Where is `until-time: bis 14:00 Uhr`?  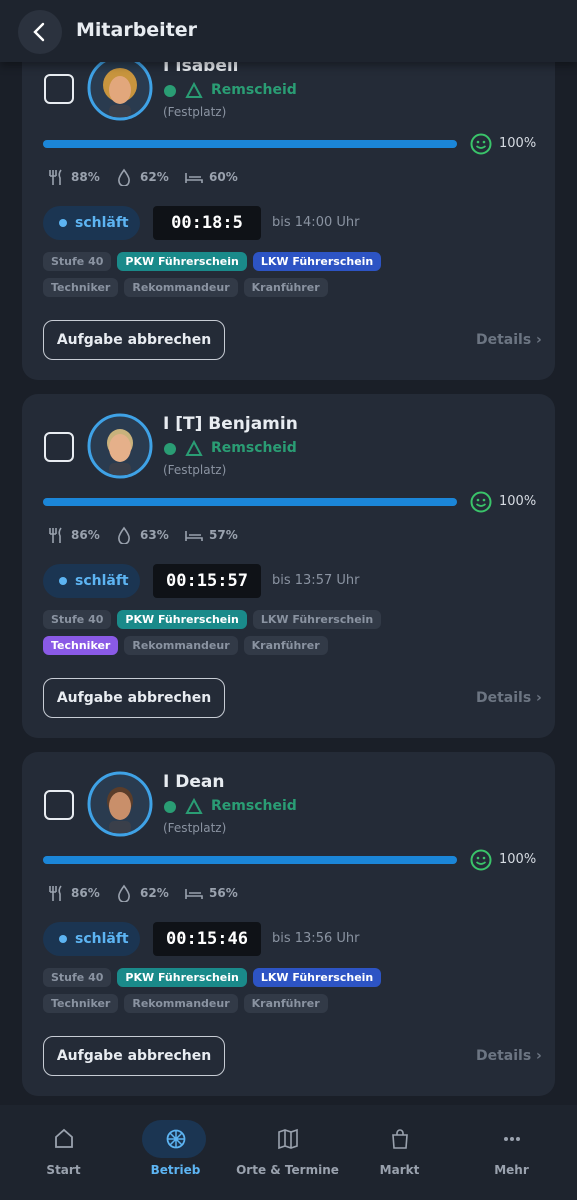 until-time: bis 14:00 Uhr is located at coordinates (316, 222).